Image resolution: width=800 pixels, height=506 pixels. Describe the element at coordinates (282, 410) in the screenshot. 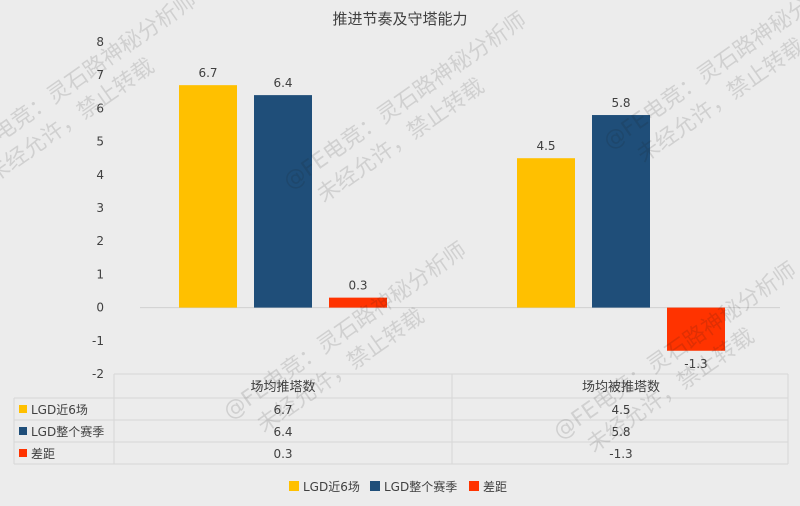

I see `table-cell: 6.7` at that location.